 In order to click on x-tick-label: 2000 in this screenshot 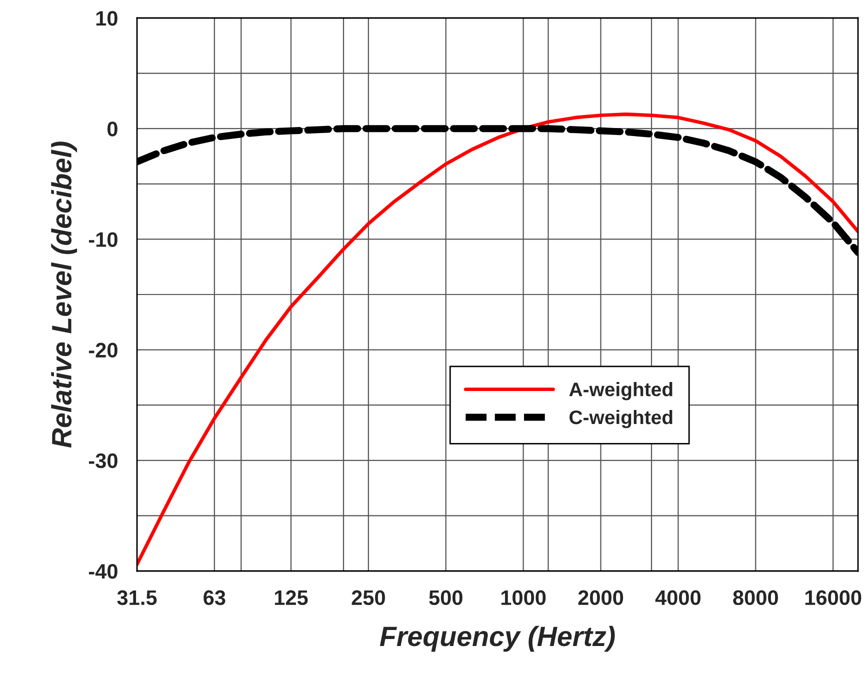, I will do `click(601, 598)`.